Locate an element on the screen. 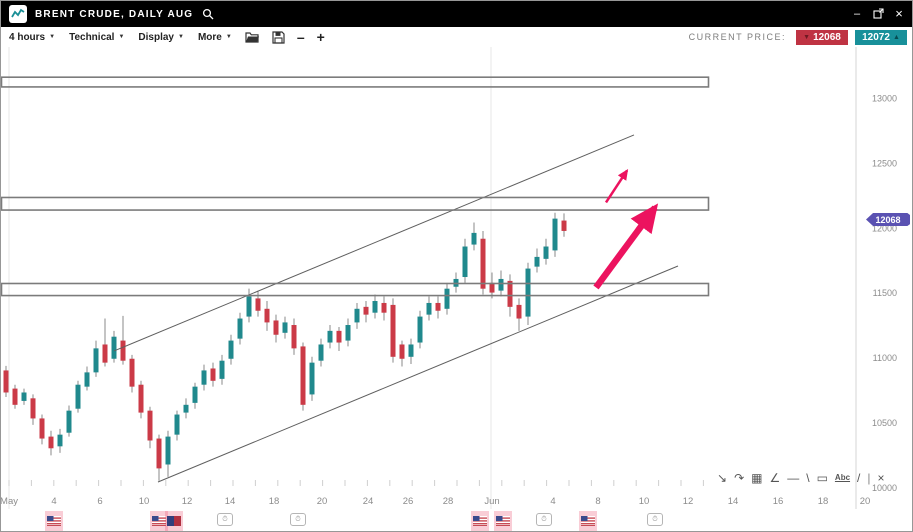  curved-arrow-tool-icon: ↷ is located at coordinates (739, 478).